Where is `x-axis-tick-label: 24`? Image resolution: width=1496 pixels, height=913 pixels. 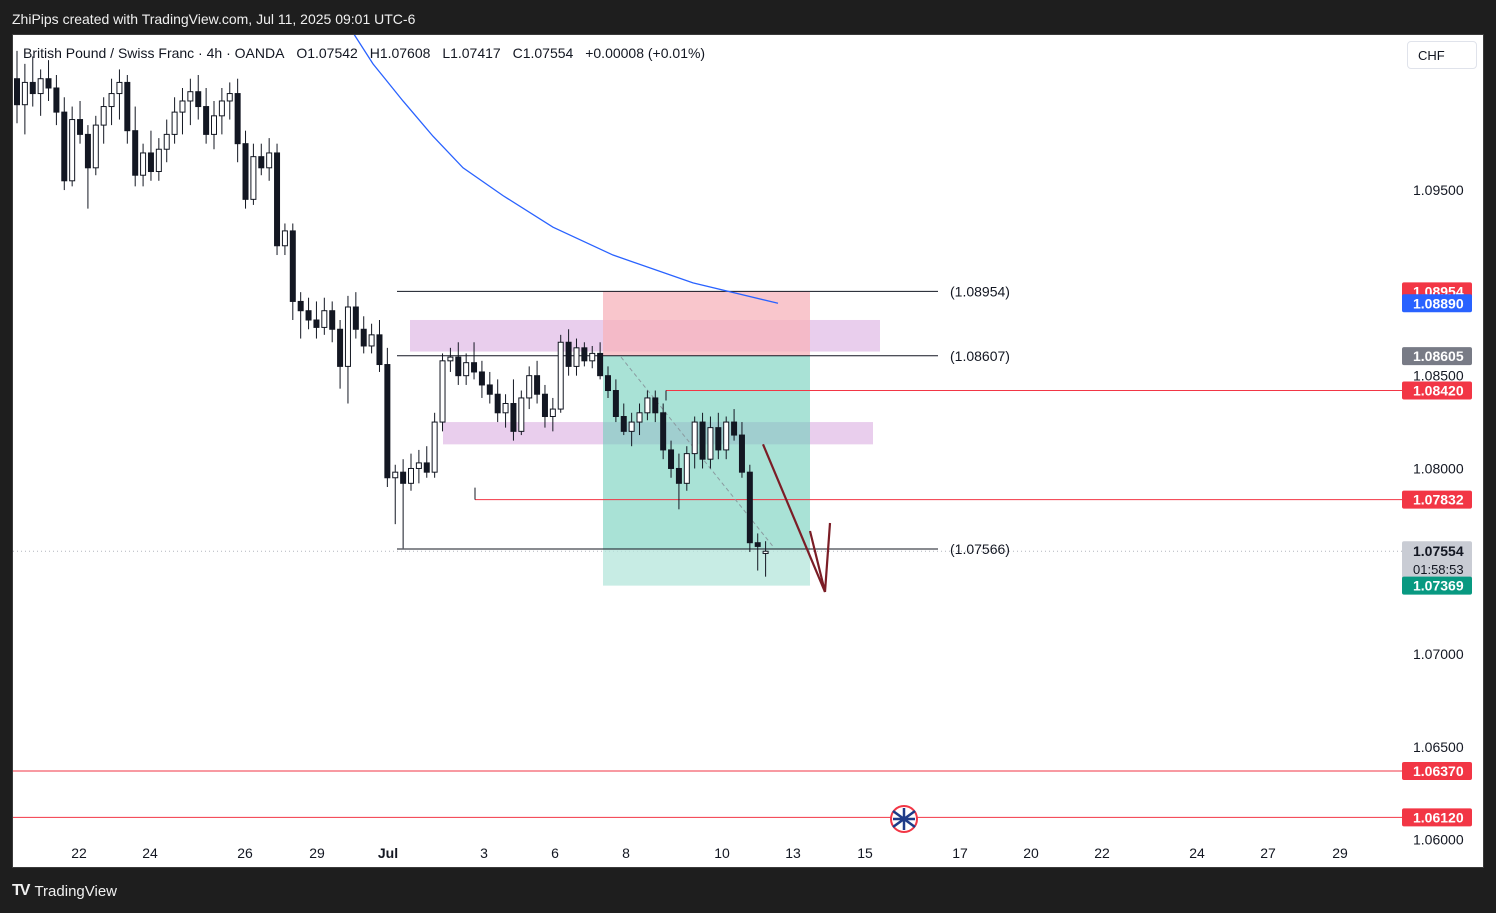
x-axis-tick-label: 24 is located at coordinates (150, 853).